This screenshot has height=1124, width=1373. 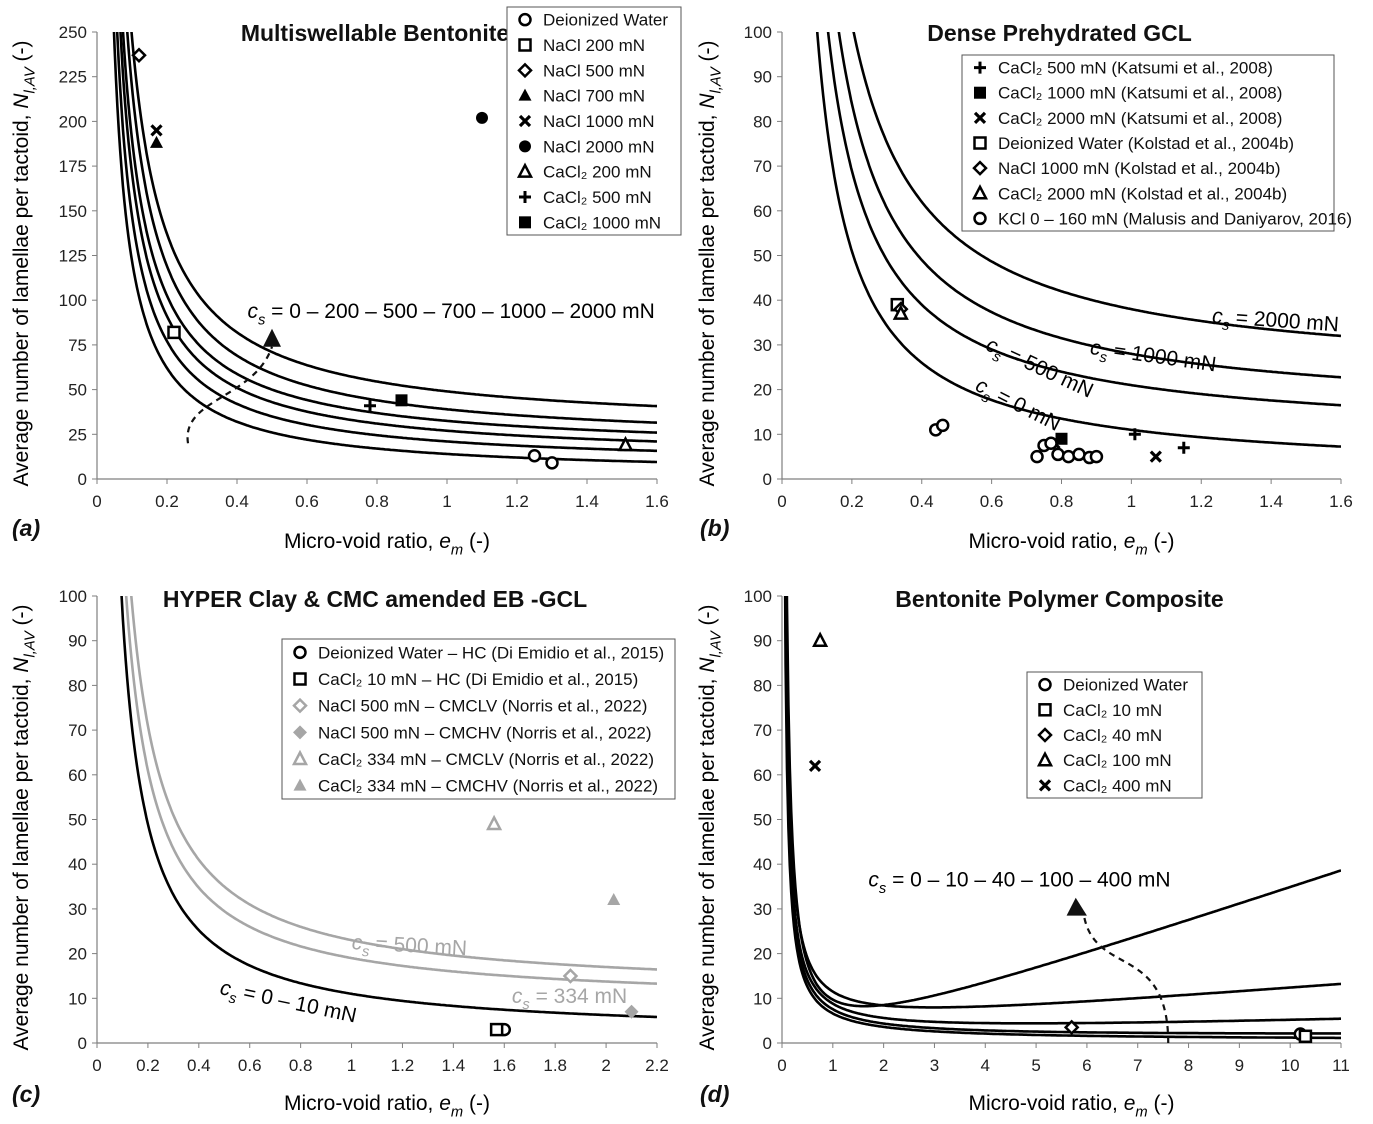 I want to click on dashed-arrow, so click(x=1118, y=970).